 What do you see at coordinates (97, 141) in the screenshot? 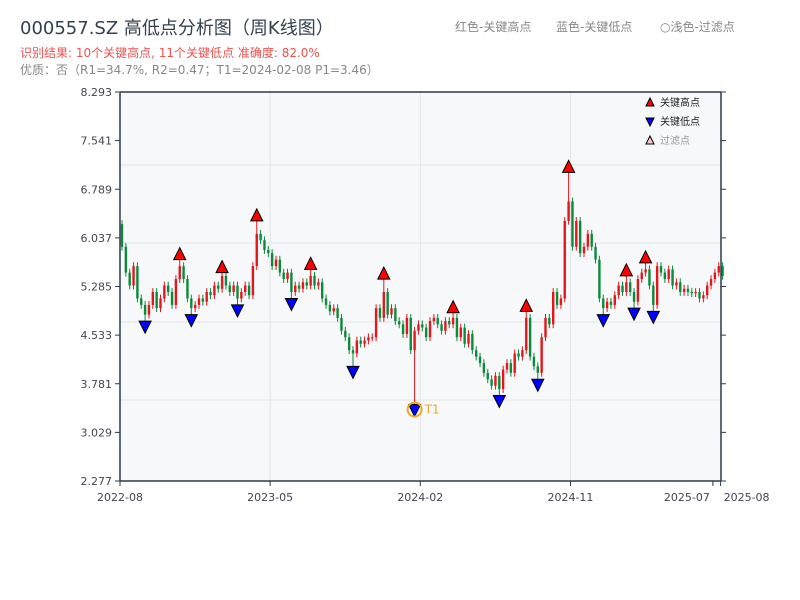
I see `y-tick-label: 7.541` at bounding box center [97, 141].